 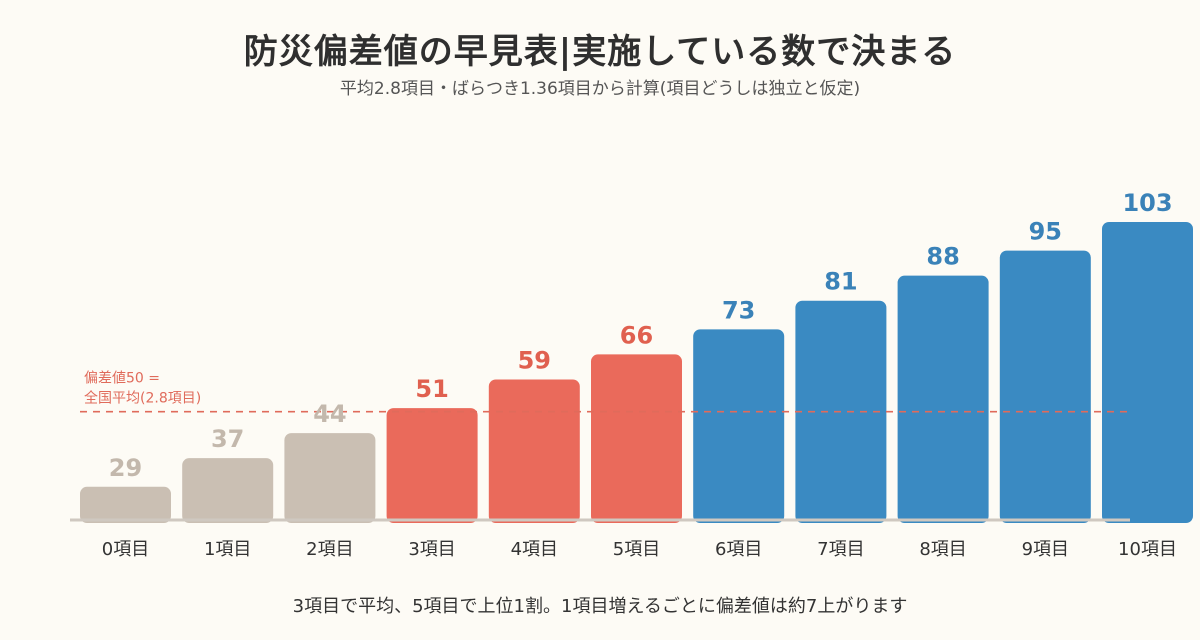 What do you see at coordinates (122, 379) in the screenshot?
I see `reference-label-line1: 偏差値50 =` at bounding box center [122, 379].